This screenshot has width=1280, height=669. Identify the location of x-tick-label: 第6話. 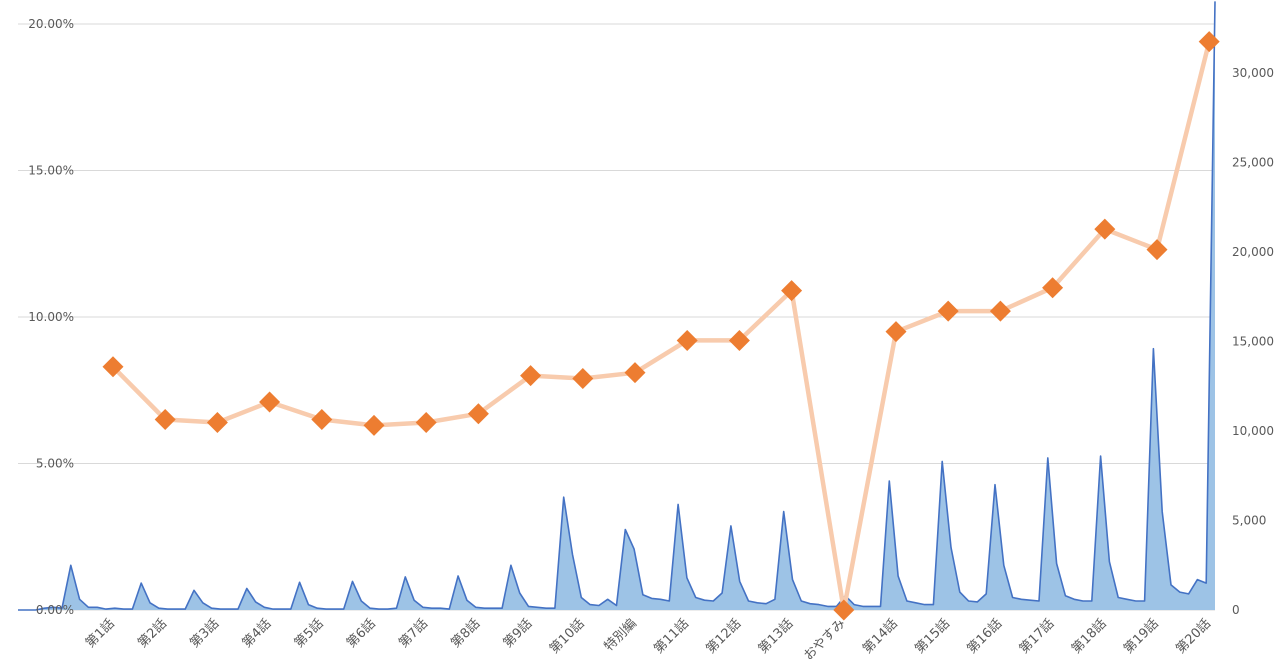
(361, 634).